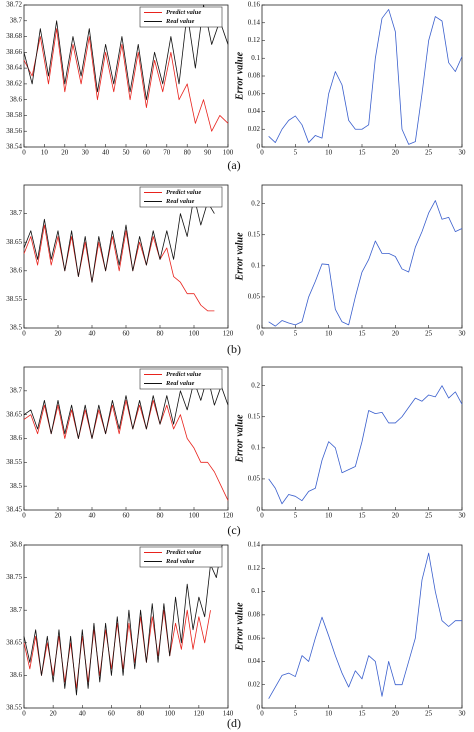 This screenshot has width=474, height=732. What do you see at coordinates (14, 83) in the screenshot?
I see `y-tick-label: 38.62` at bounding box center [14, 83].